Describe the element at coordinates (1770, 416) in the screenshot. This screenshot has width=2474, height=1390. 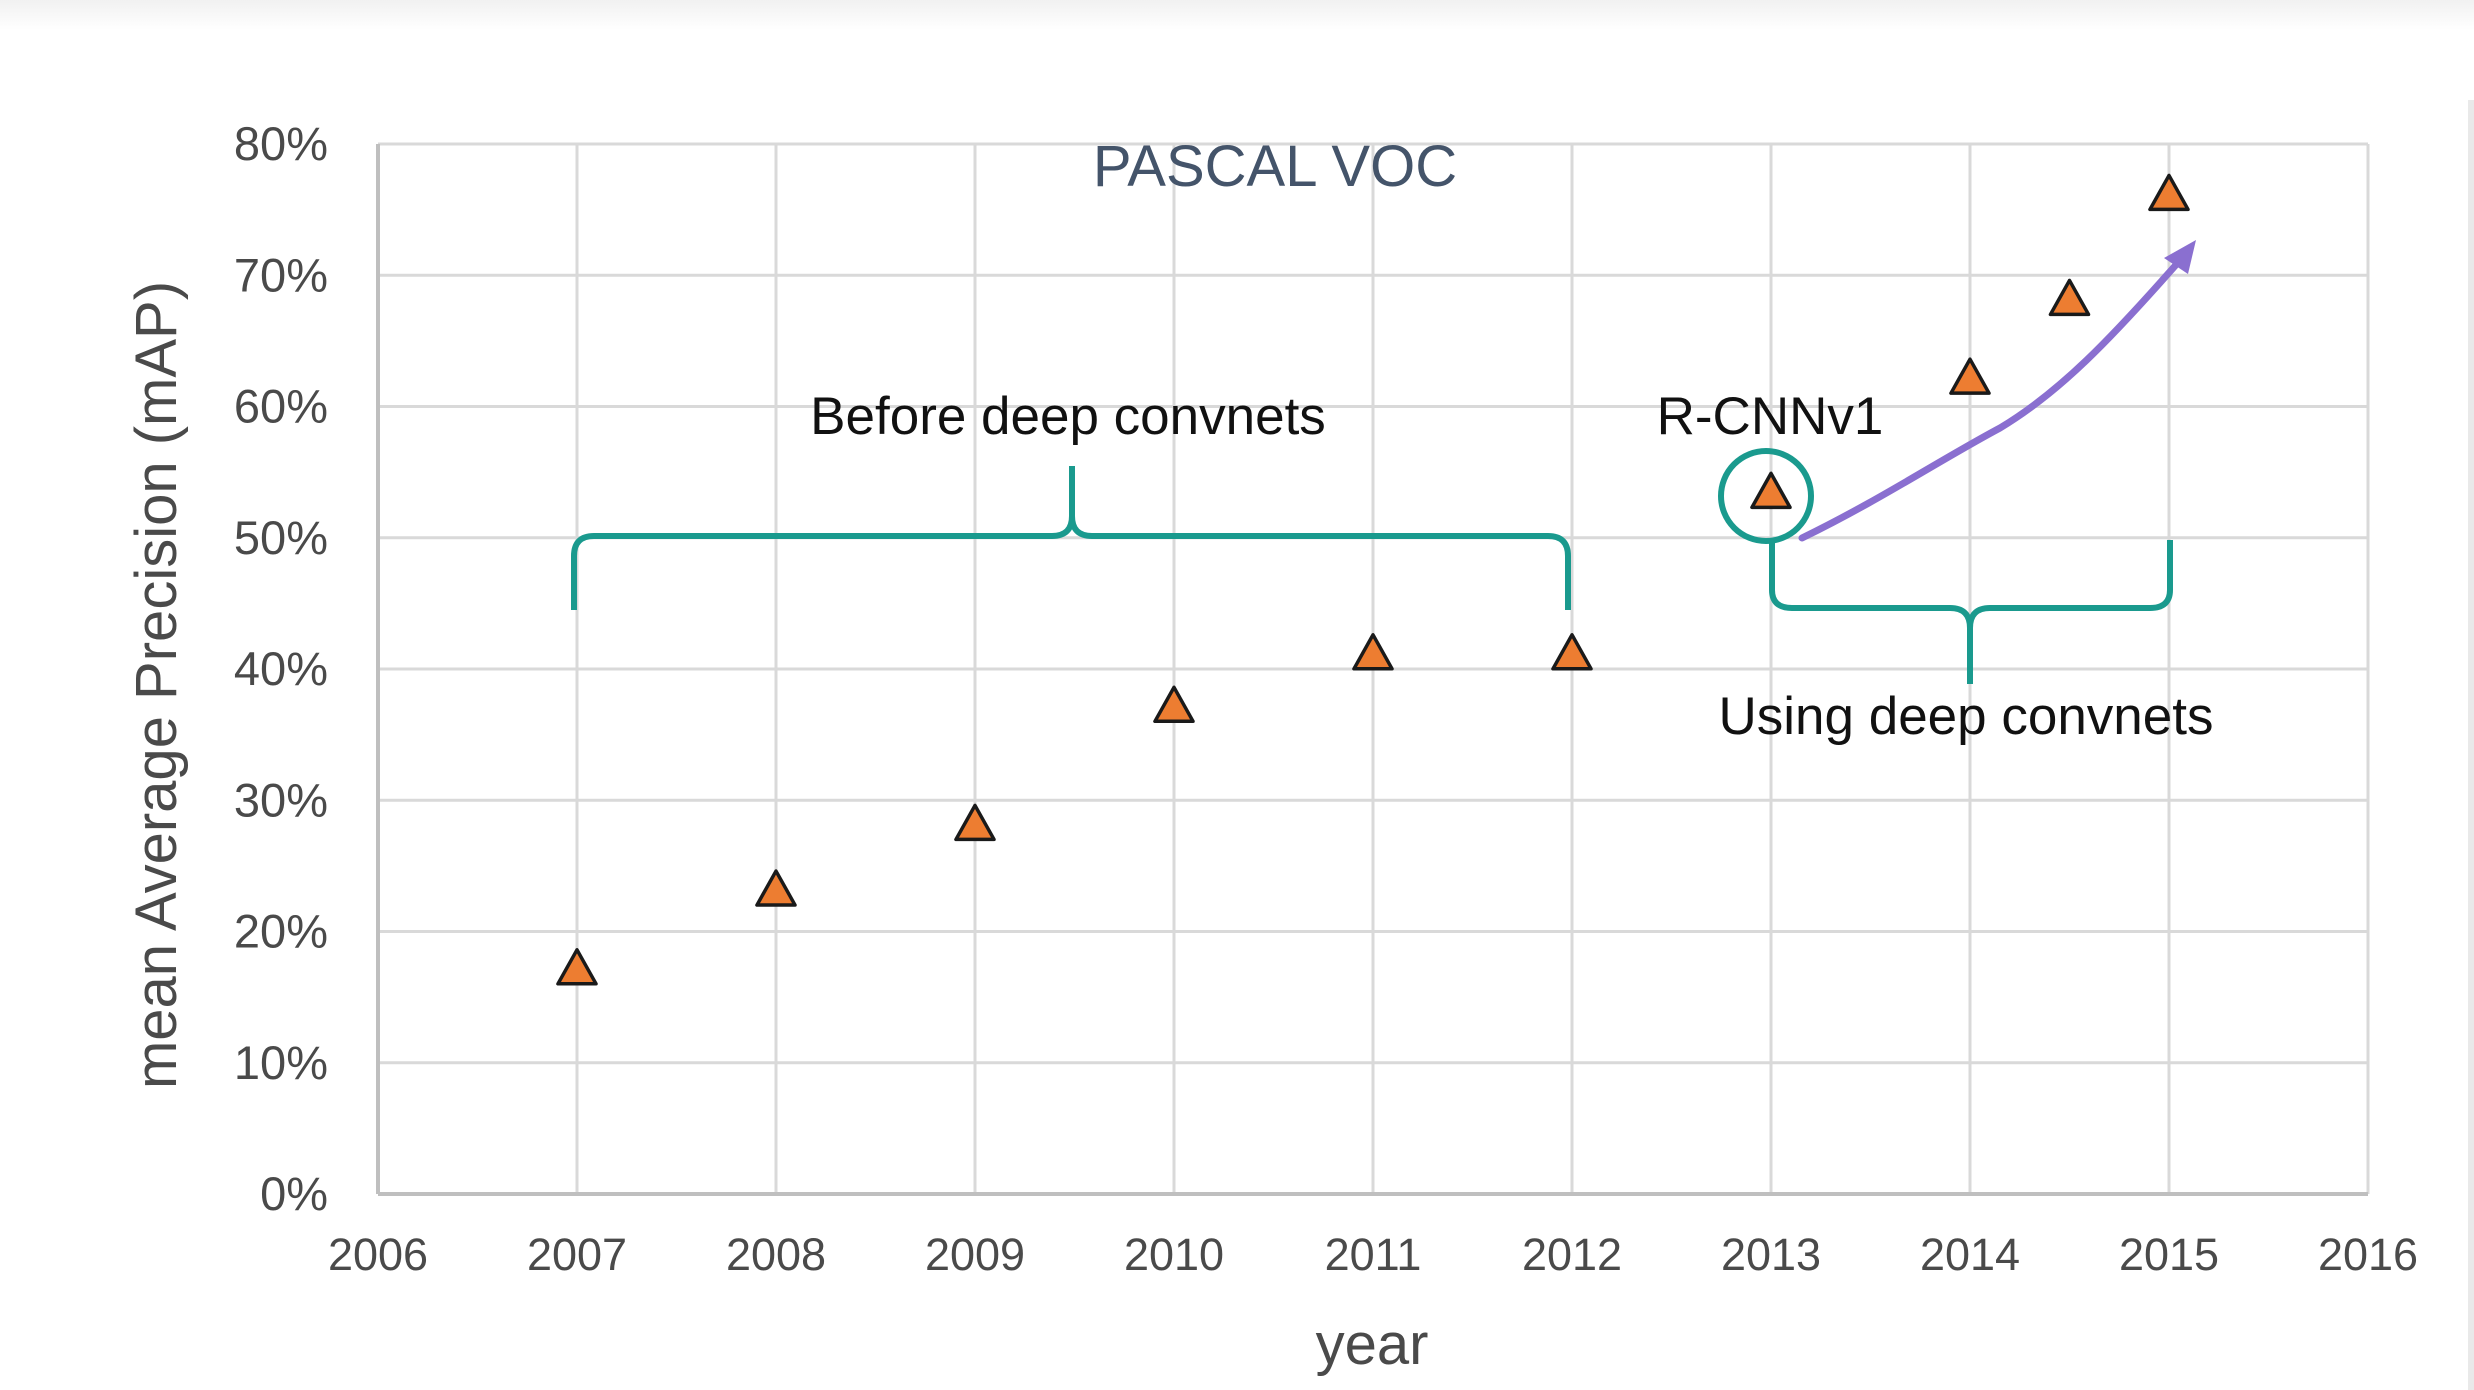
I see `rcnn-label: R-CNNv1` at that location.